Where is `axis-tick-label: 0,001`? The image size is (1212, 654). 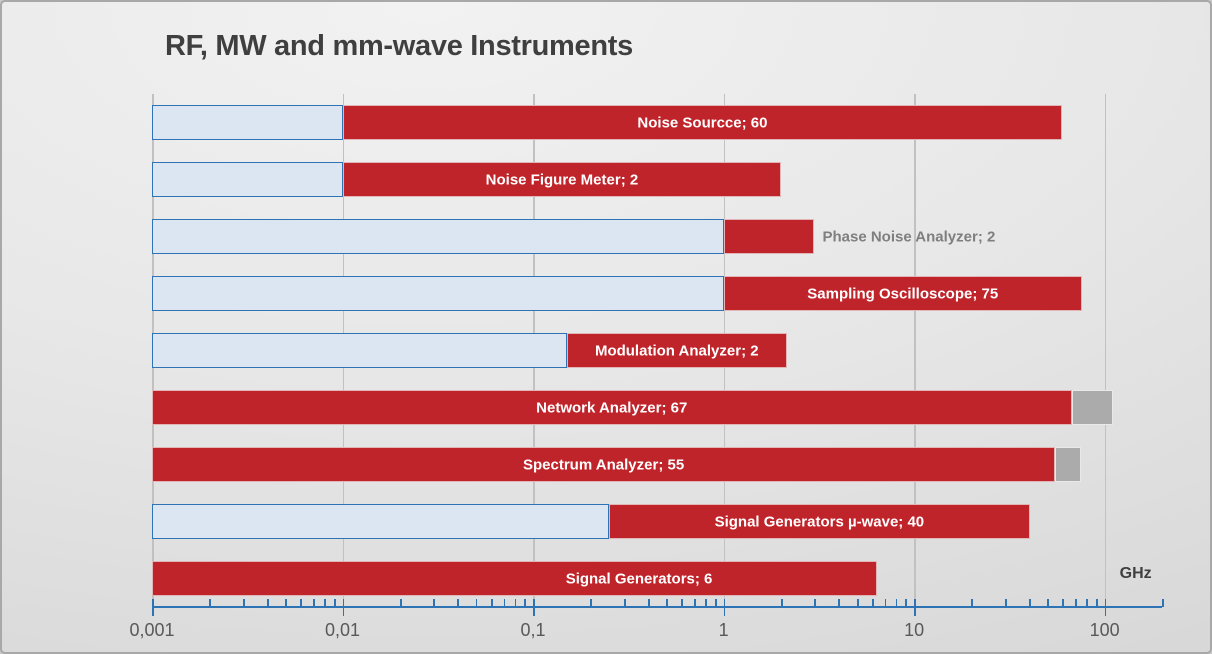 axis-tick-label: 0,001 is located at coordinates (152, 630).